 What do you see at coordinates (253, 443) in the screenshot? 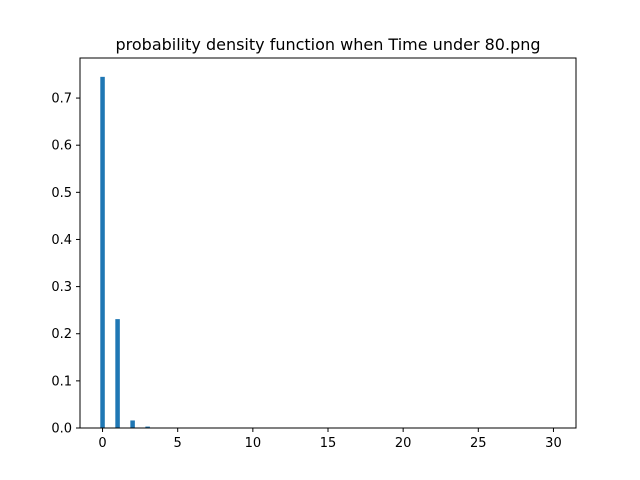
I see `x-tick-label: 10` at bounding box center [253, 443].